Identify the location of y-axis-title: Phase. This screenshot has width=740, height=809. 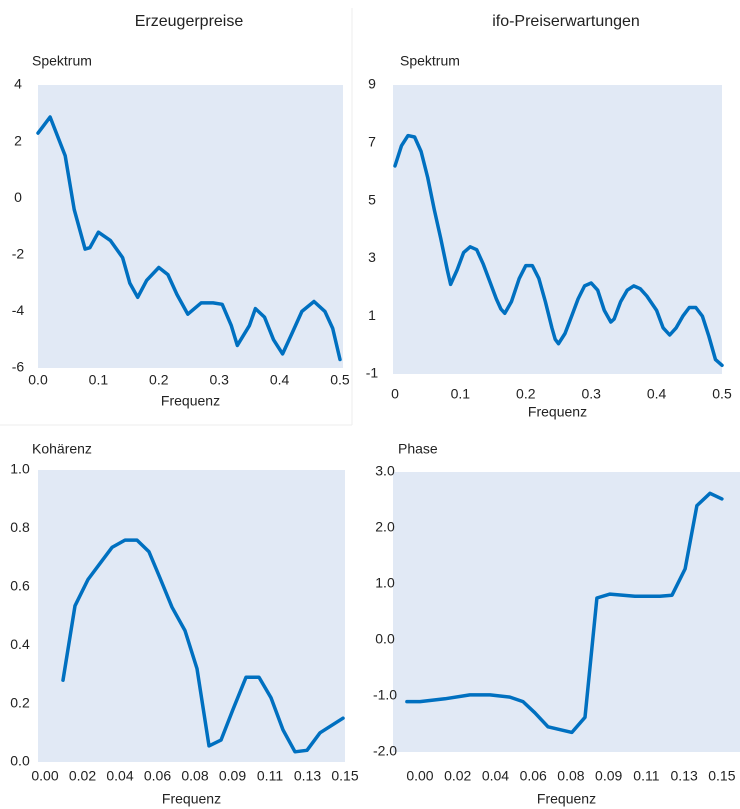
(418, 449).